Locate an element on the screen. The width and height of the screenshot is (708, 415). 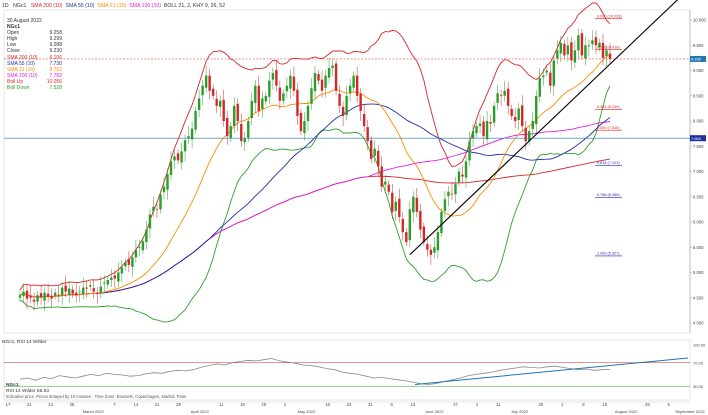
x-tick-label: March 2022 is located at coordinates (94, 411).